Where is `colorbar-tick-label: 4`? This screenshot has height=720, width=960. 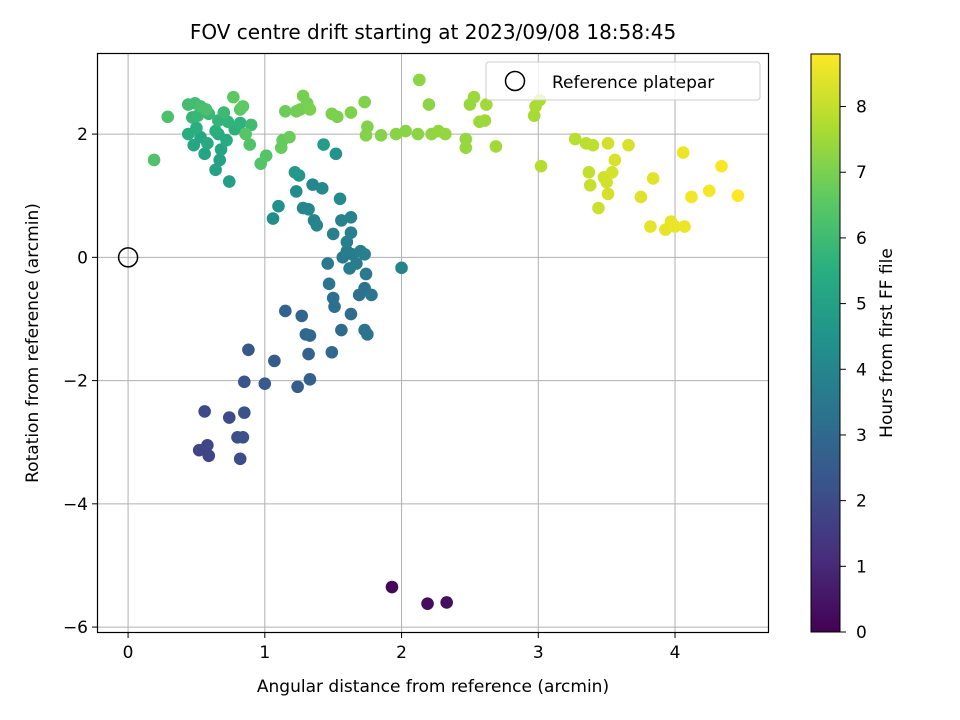 colorbar-tick-label: 4 is located at coordinates (861, 370).